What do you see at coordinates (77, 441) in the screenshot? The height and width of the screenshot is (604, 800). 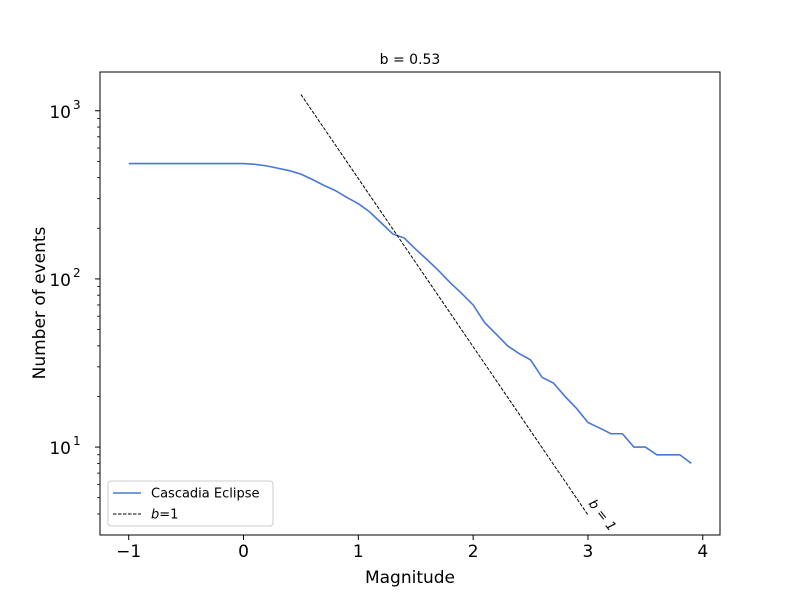 I see `y-tick-exponent: 1` at bounding box center [77, 441].